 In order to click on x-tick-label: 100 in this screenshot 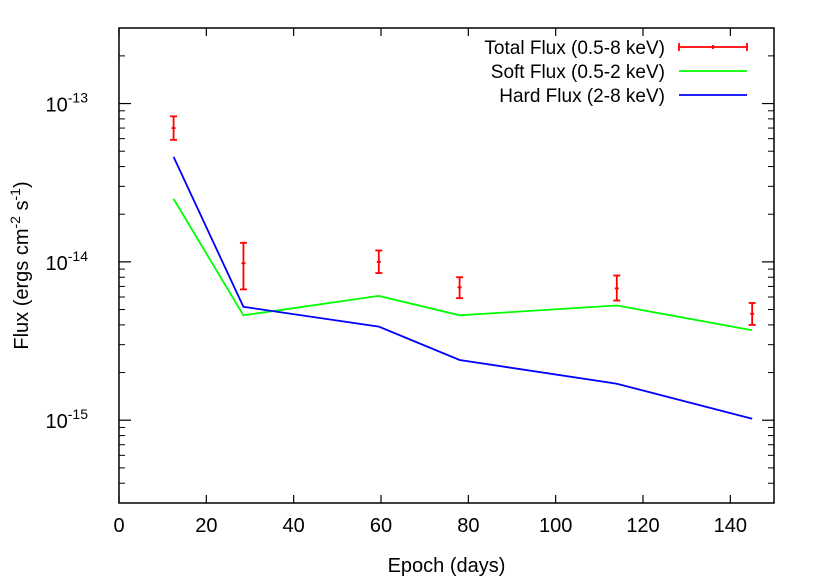, I will do `click(555, 526)`.